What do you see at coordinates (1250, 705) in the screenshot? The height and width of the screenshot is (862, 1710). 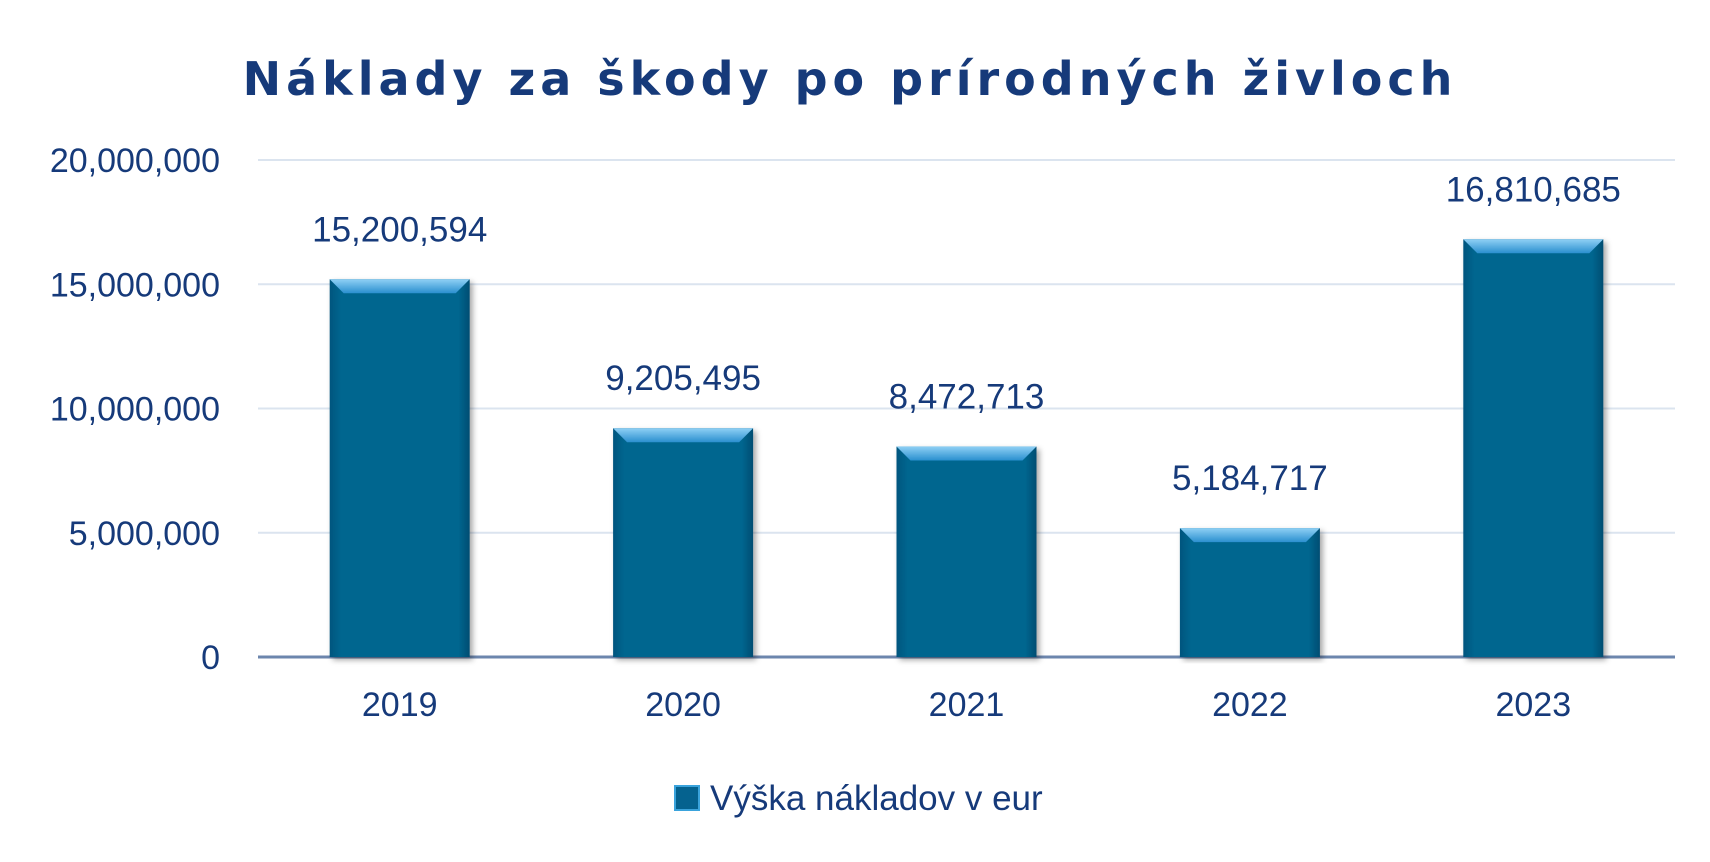 I see `x-tick-label: 2022` at bounding box center [1250, 705].